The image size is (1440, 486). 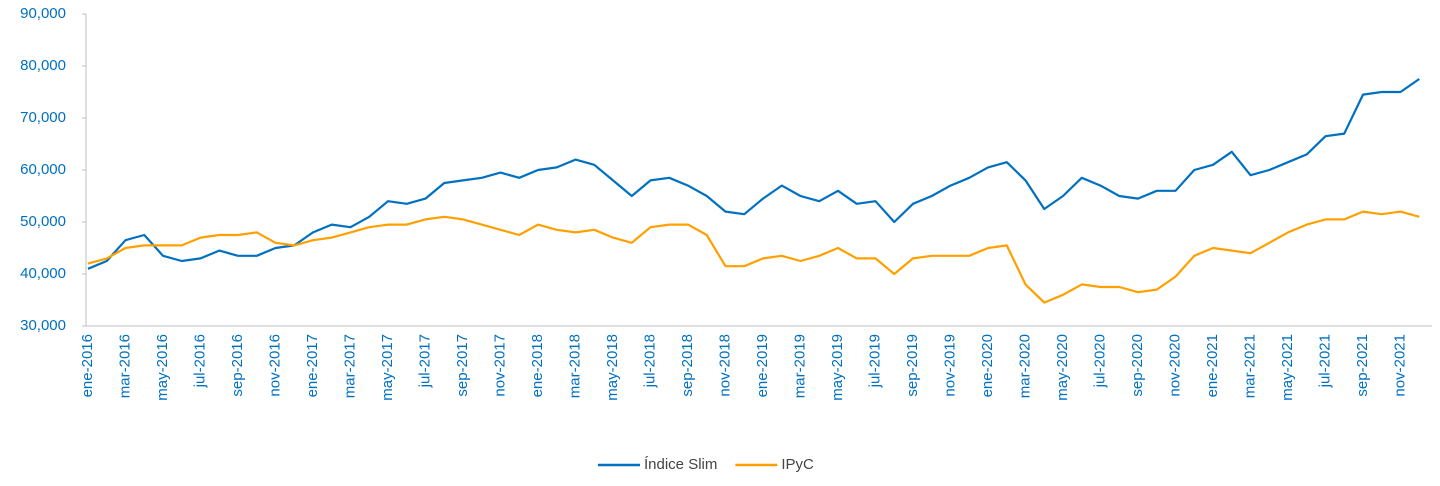 I want to click on x-tick-label: nov-2020, so click(x=1174, y=365).